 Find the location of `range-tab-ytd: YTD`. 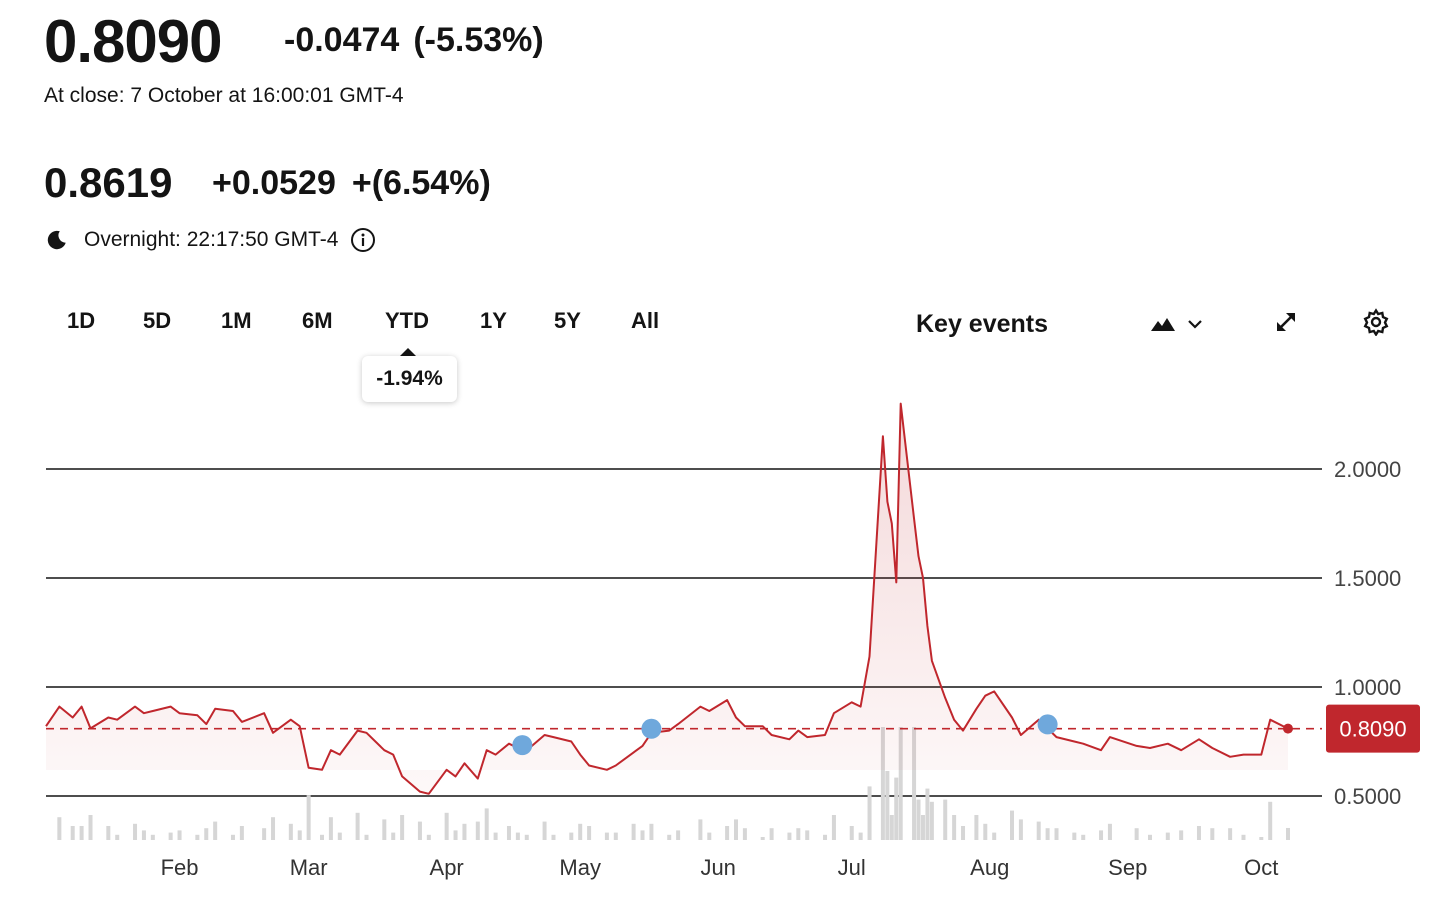

range-tab-ytd: YTD is located at coordinates (407, 320).